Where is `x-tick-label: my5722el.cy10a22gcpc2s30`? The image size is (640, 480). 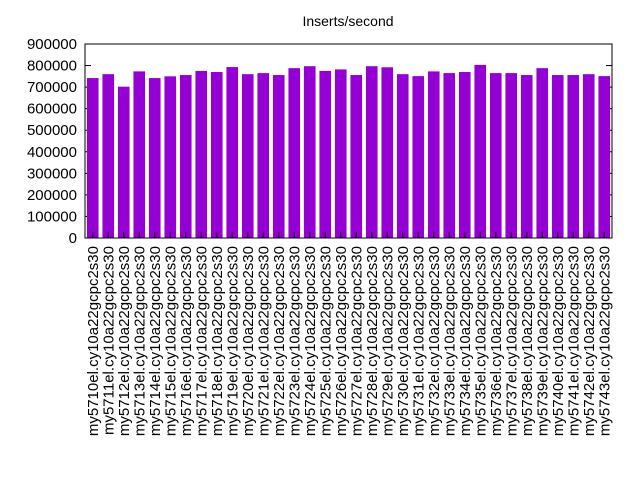
x-tick-label: my5722el.cy10a22gcpc2s30 is located at coordinates (279, 341).